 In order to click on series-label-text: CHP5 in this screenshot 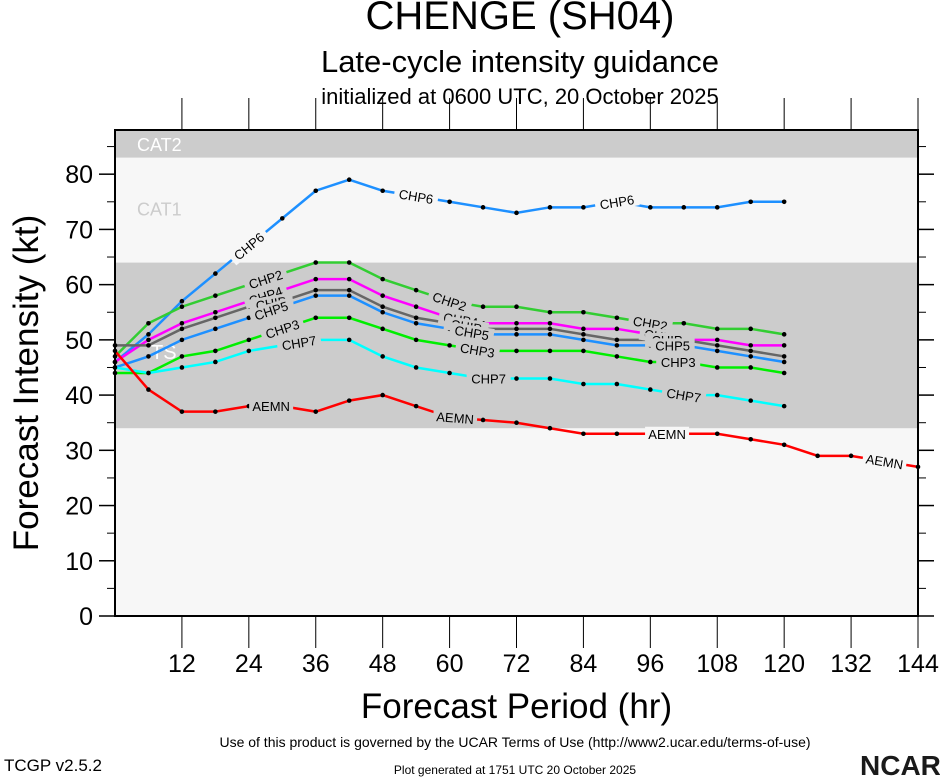, I will do `click(672, 345)`.